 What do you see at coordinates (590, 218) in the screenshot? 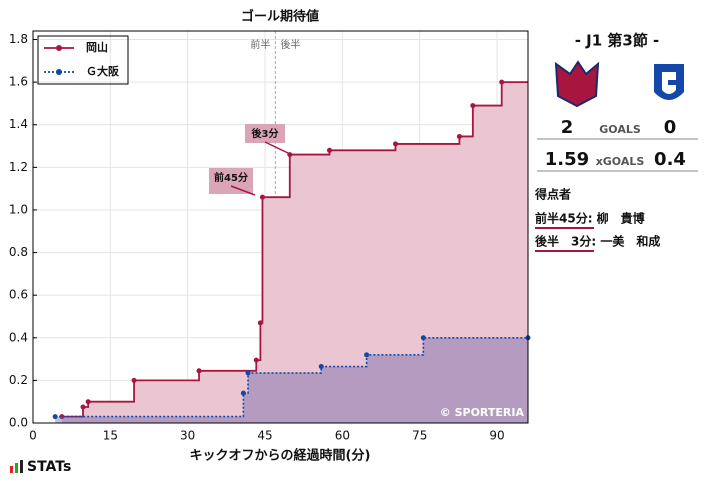
I see `scorer: 前半45分: 柳 貴博` at bounding box center [590, 218].